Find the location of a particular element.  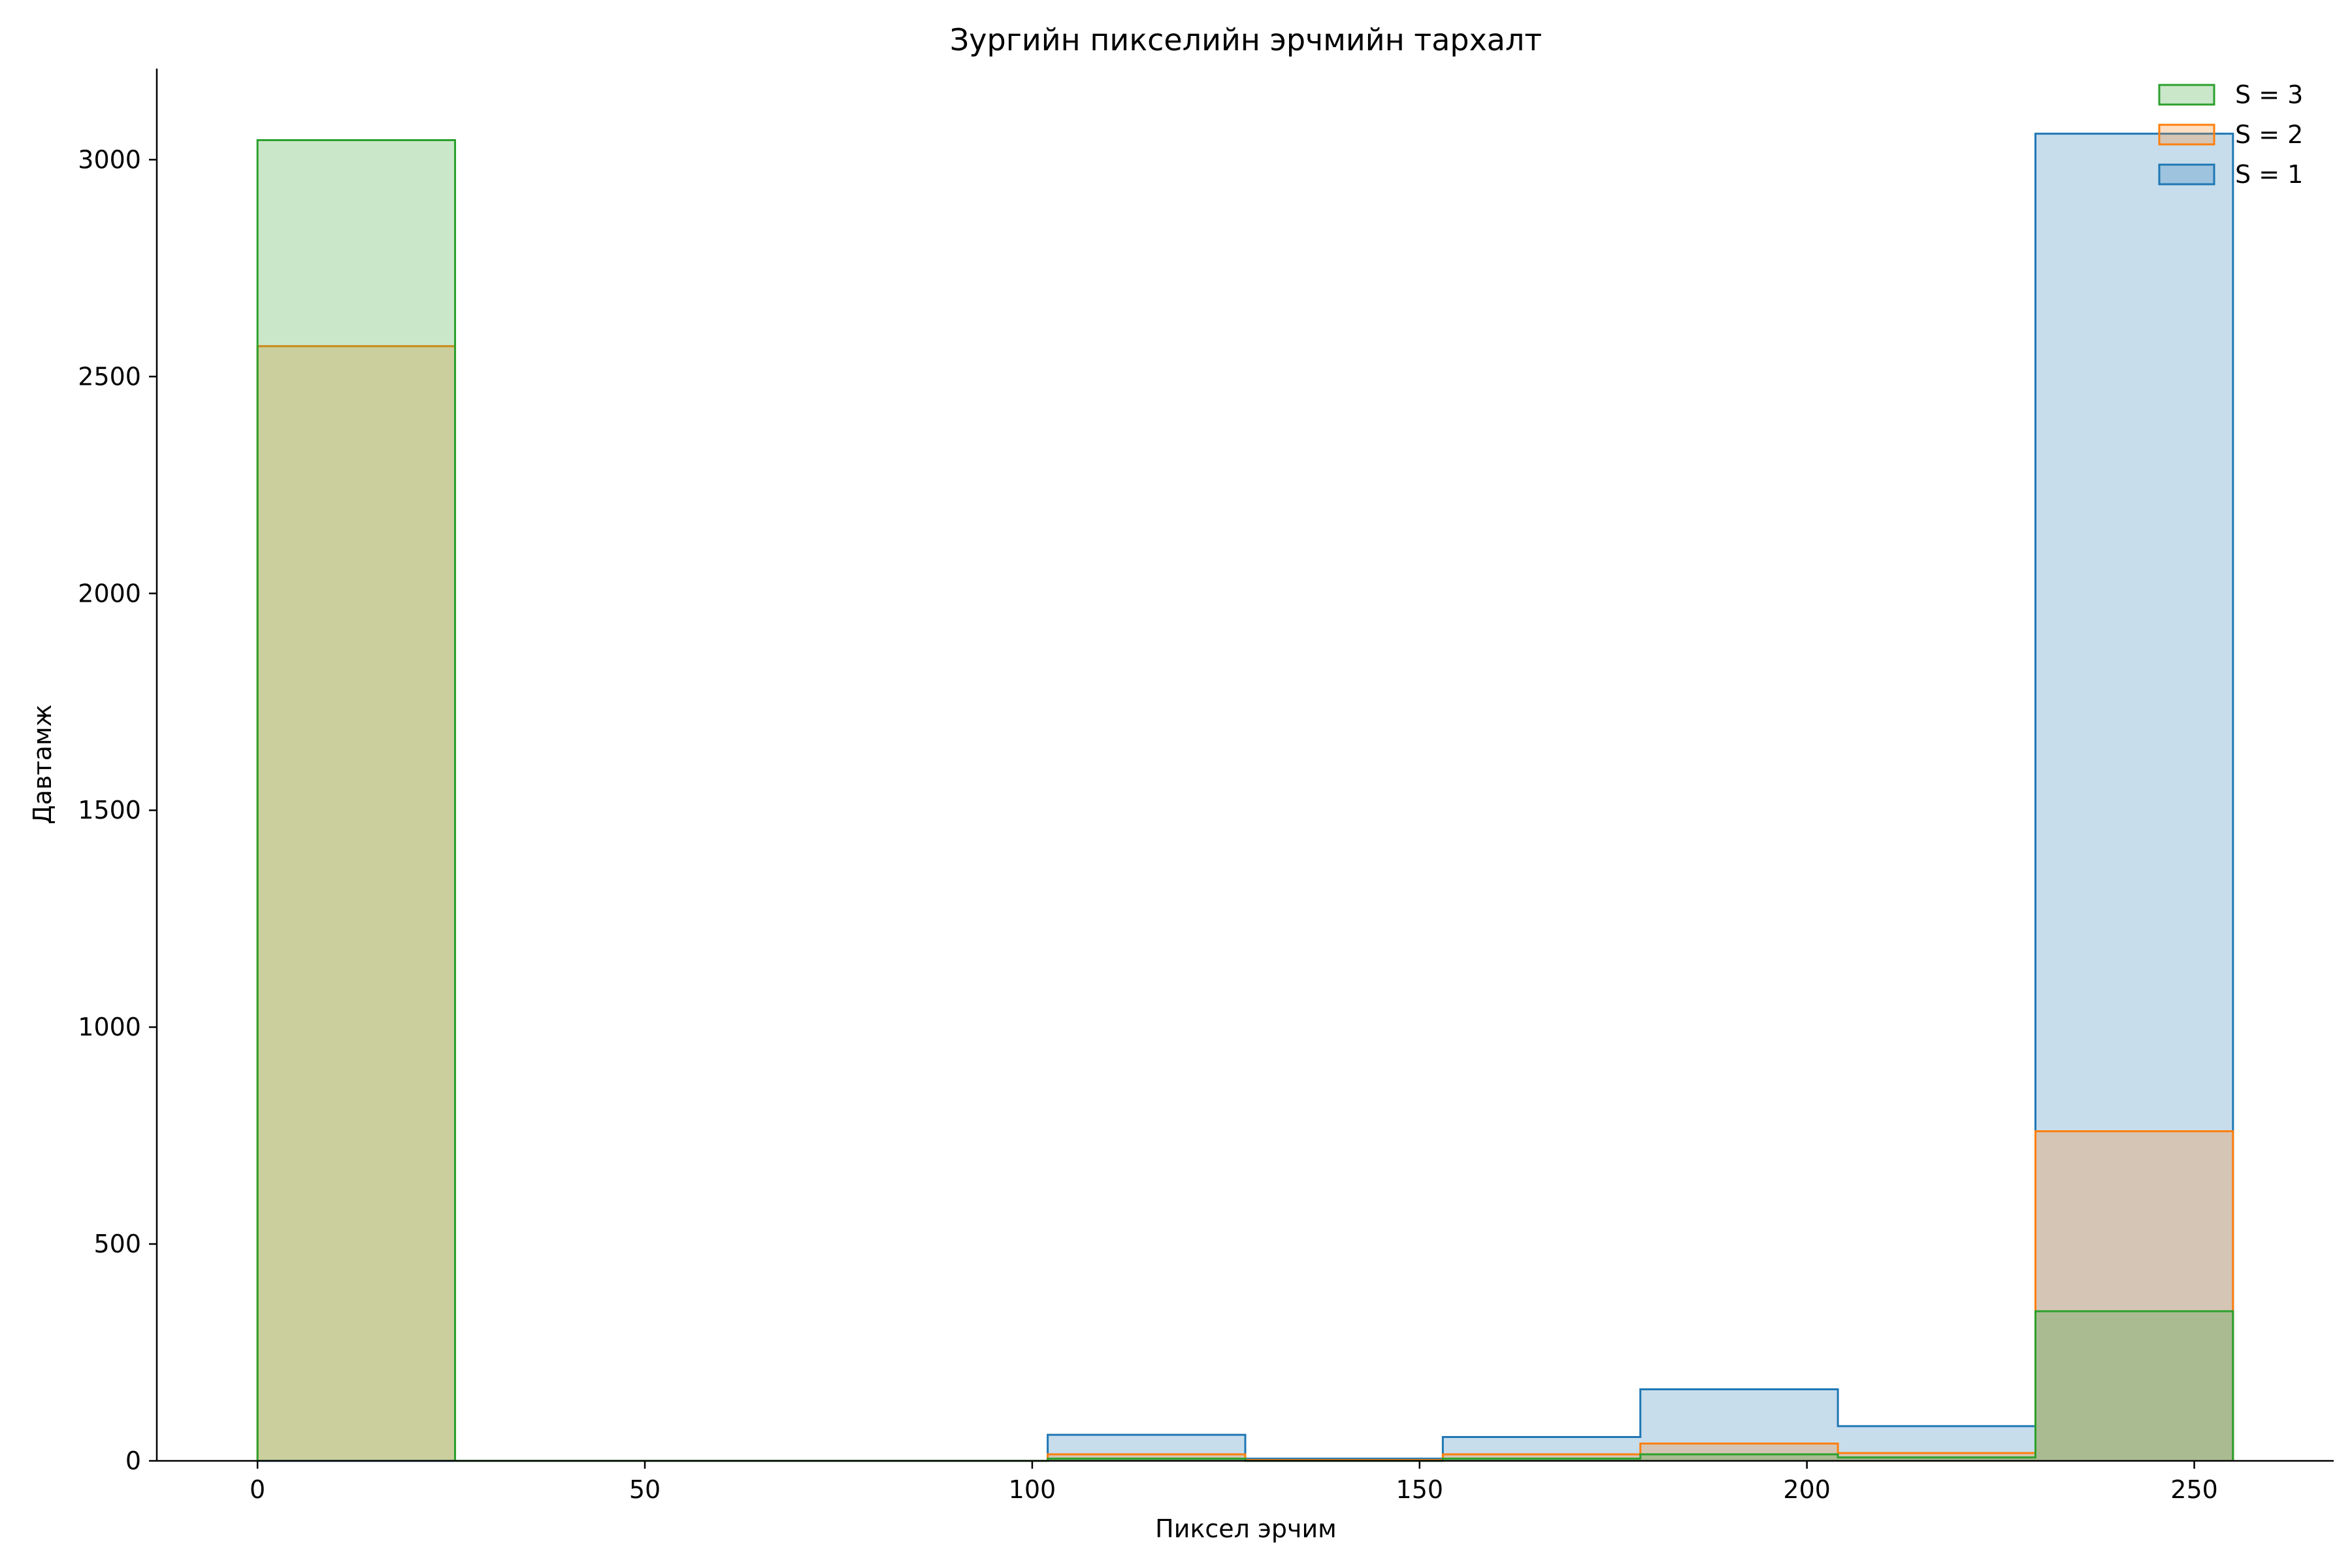

legend: S = 3 S = 2 S = 1 is located at coordinates (2230, 134).